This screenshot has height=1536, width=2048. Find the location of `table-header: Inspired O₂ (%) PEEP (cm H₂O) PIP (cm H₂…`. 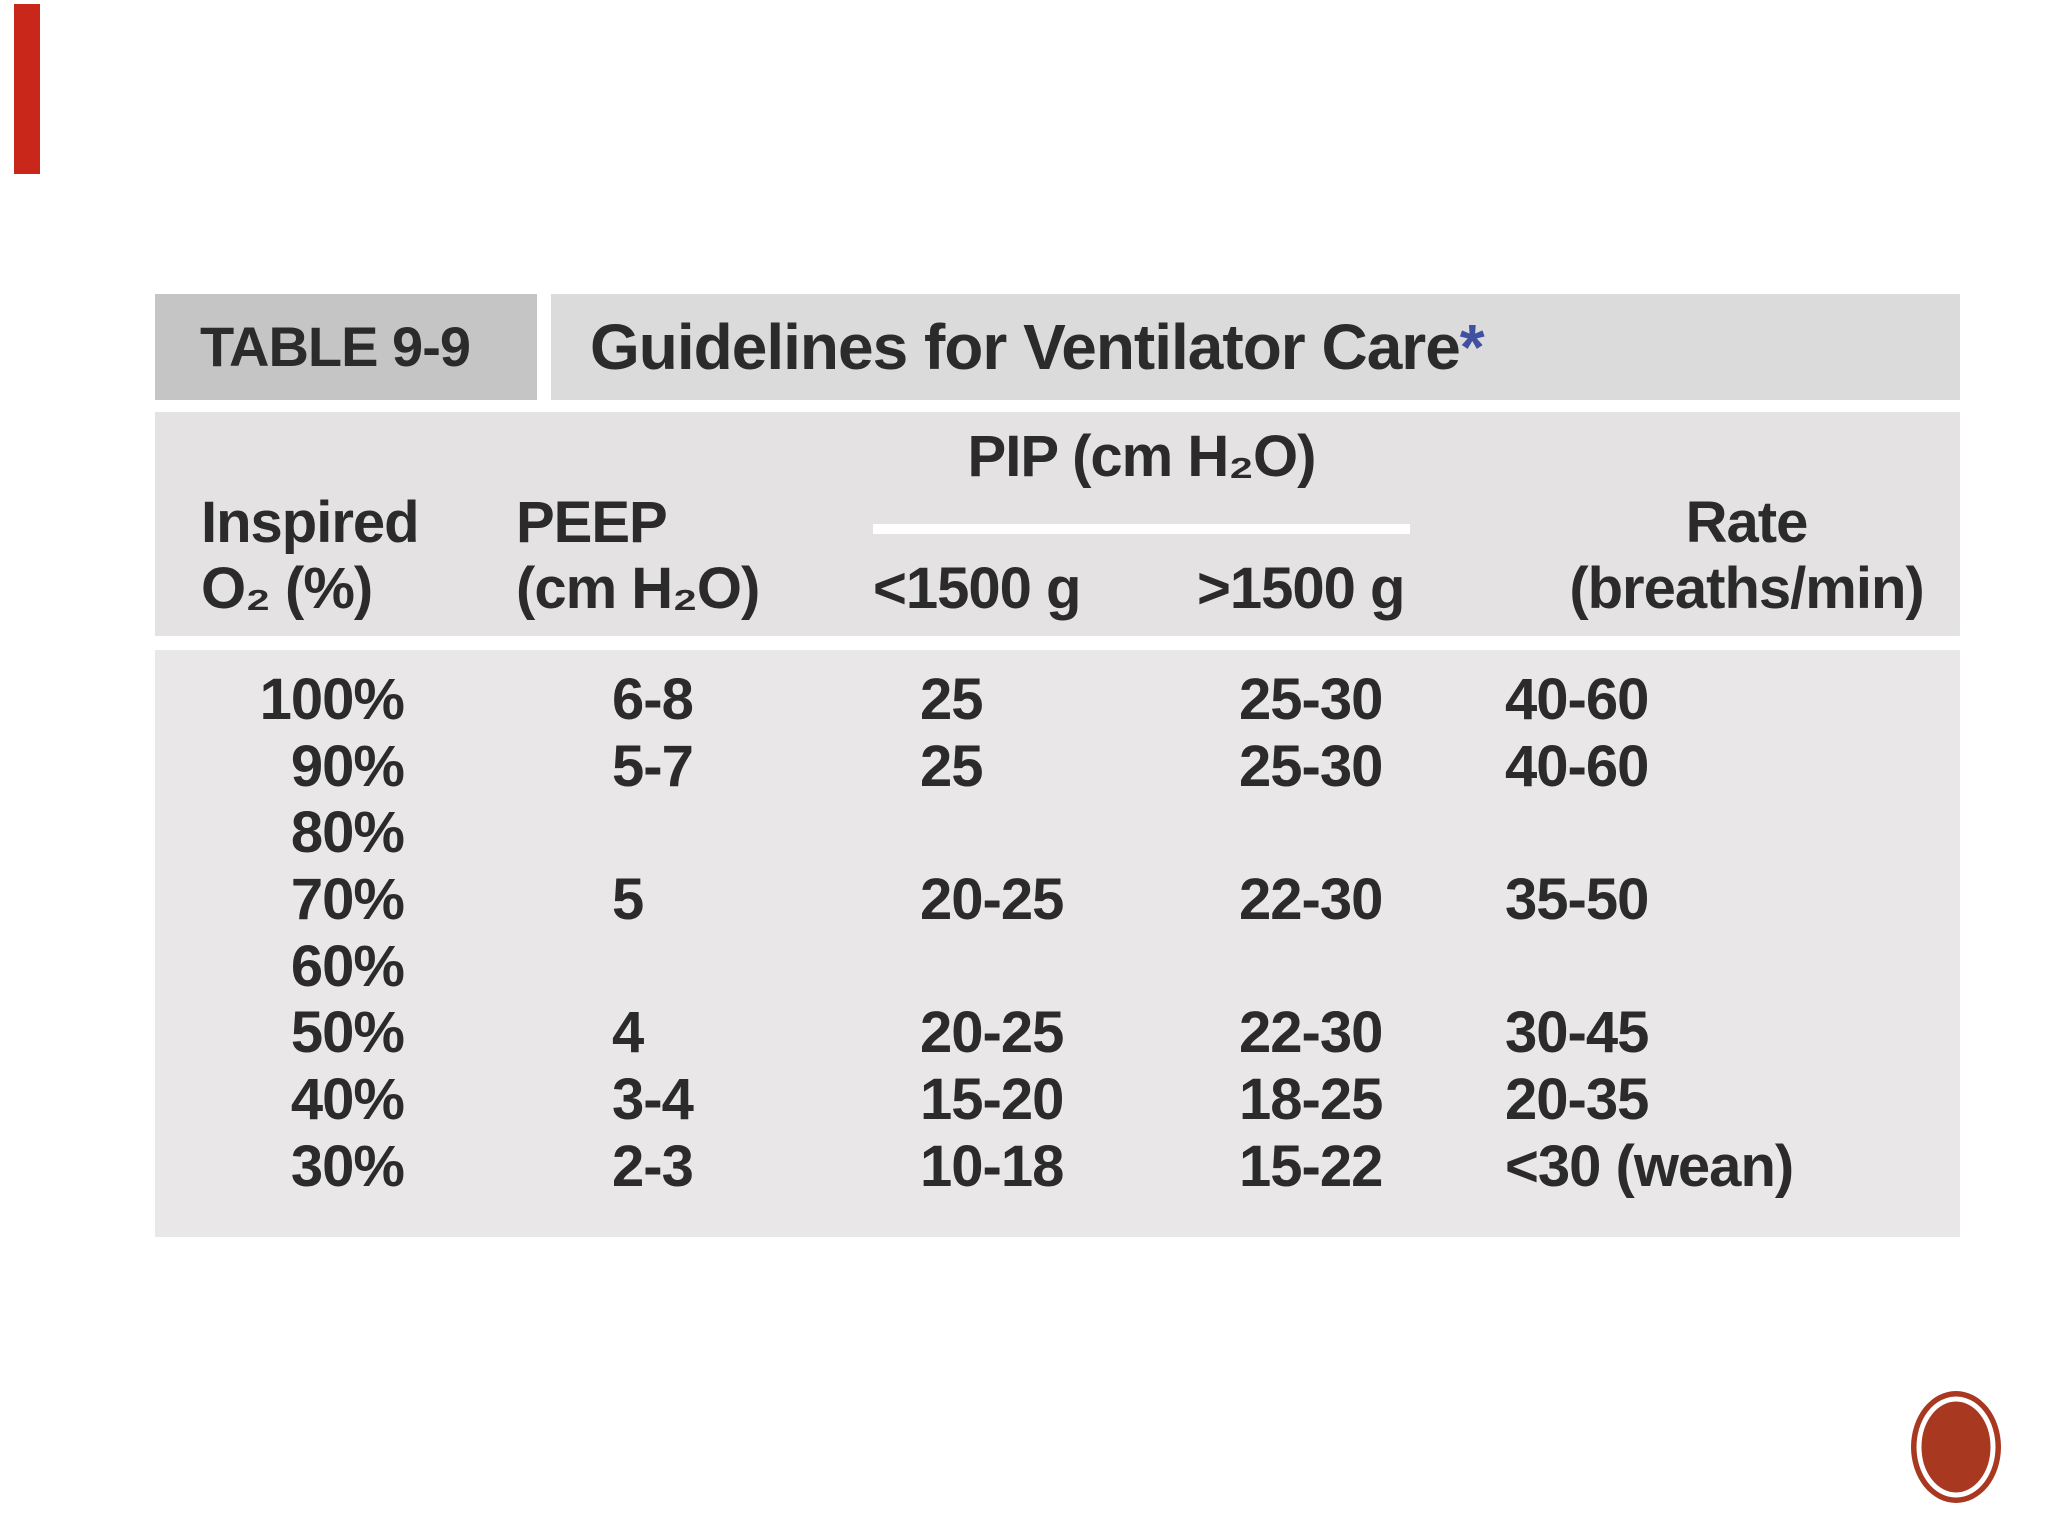

table-header: Inspired O₂ (%) PEEP (cm H₂O) PIP (cm H₂… is located at coordinates (1057, 524).